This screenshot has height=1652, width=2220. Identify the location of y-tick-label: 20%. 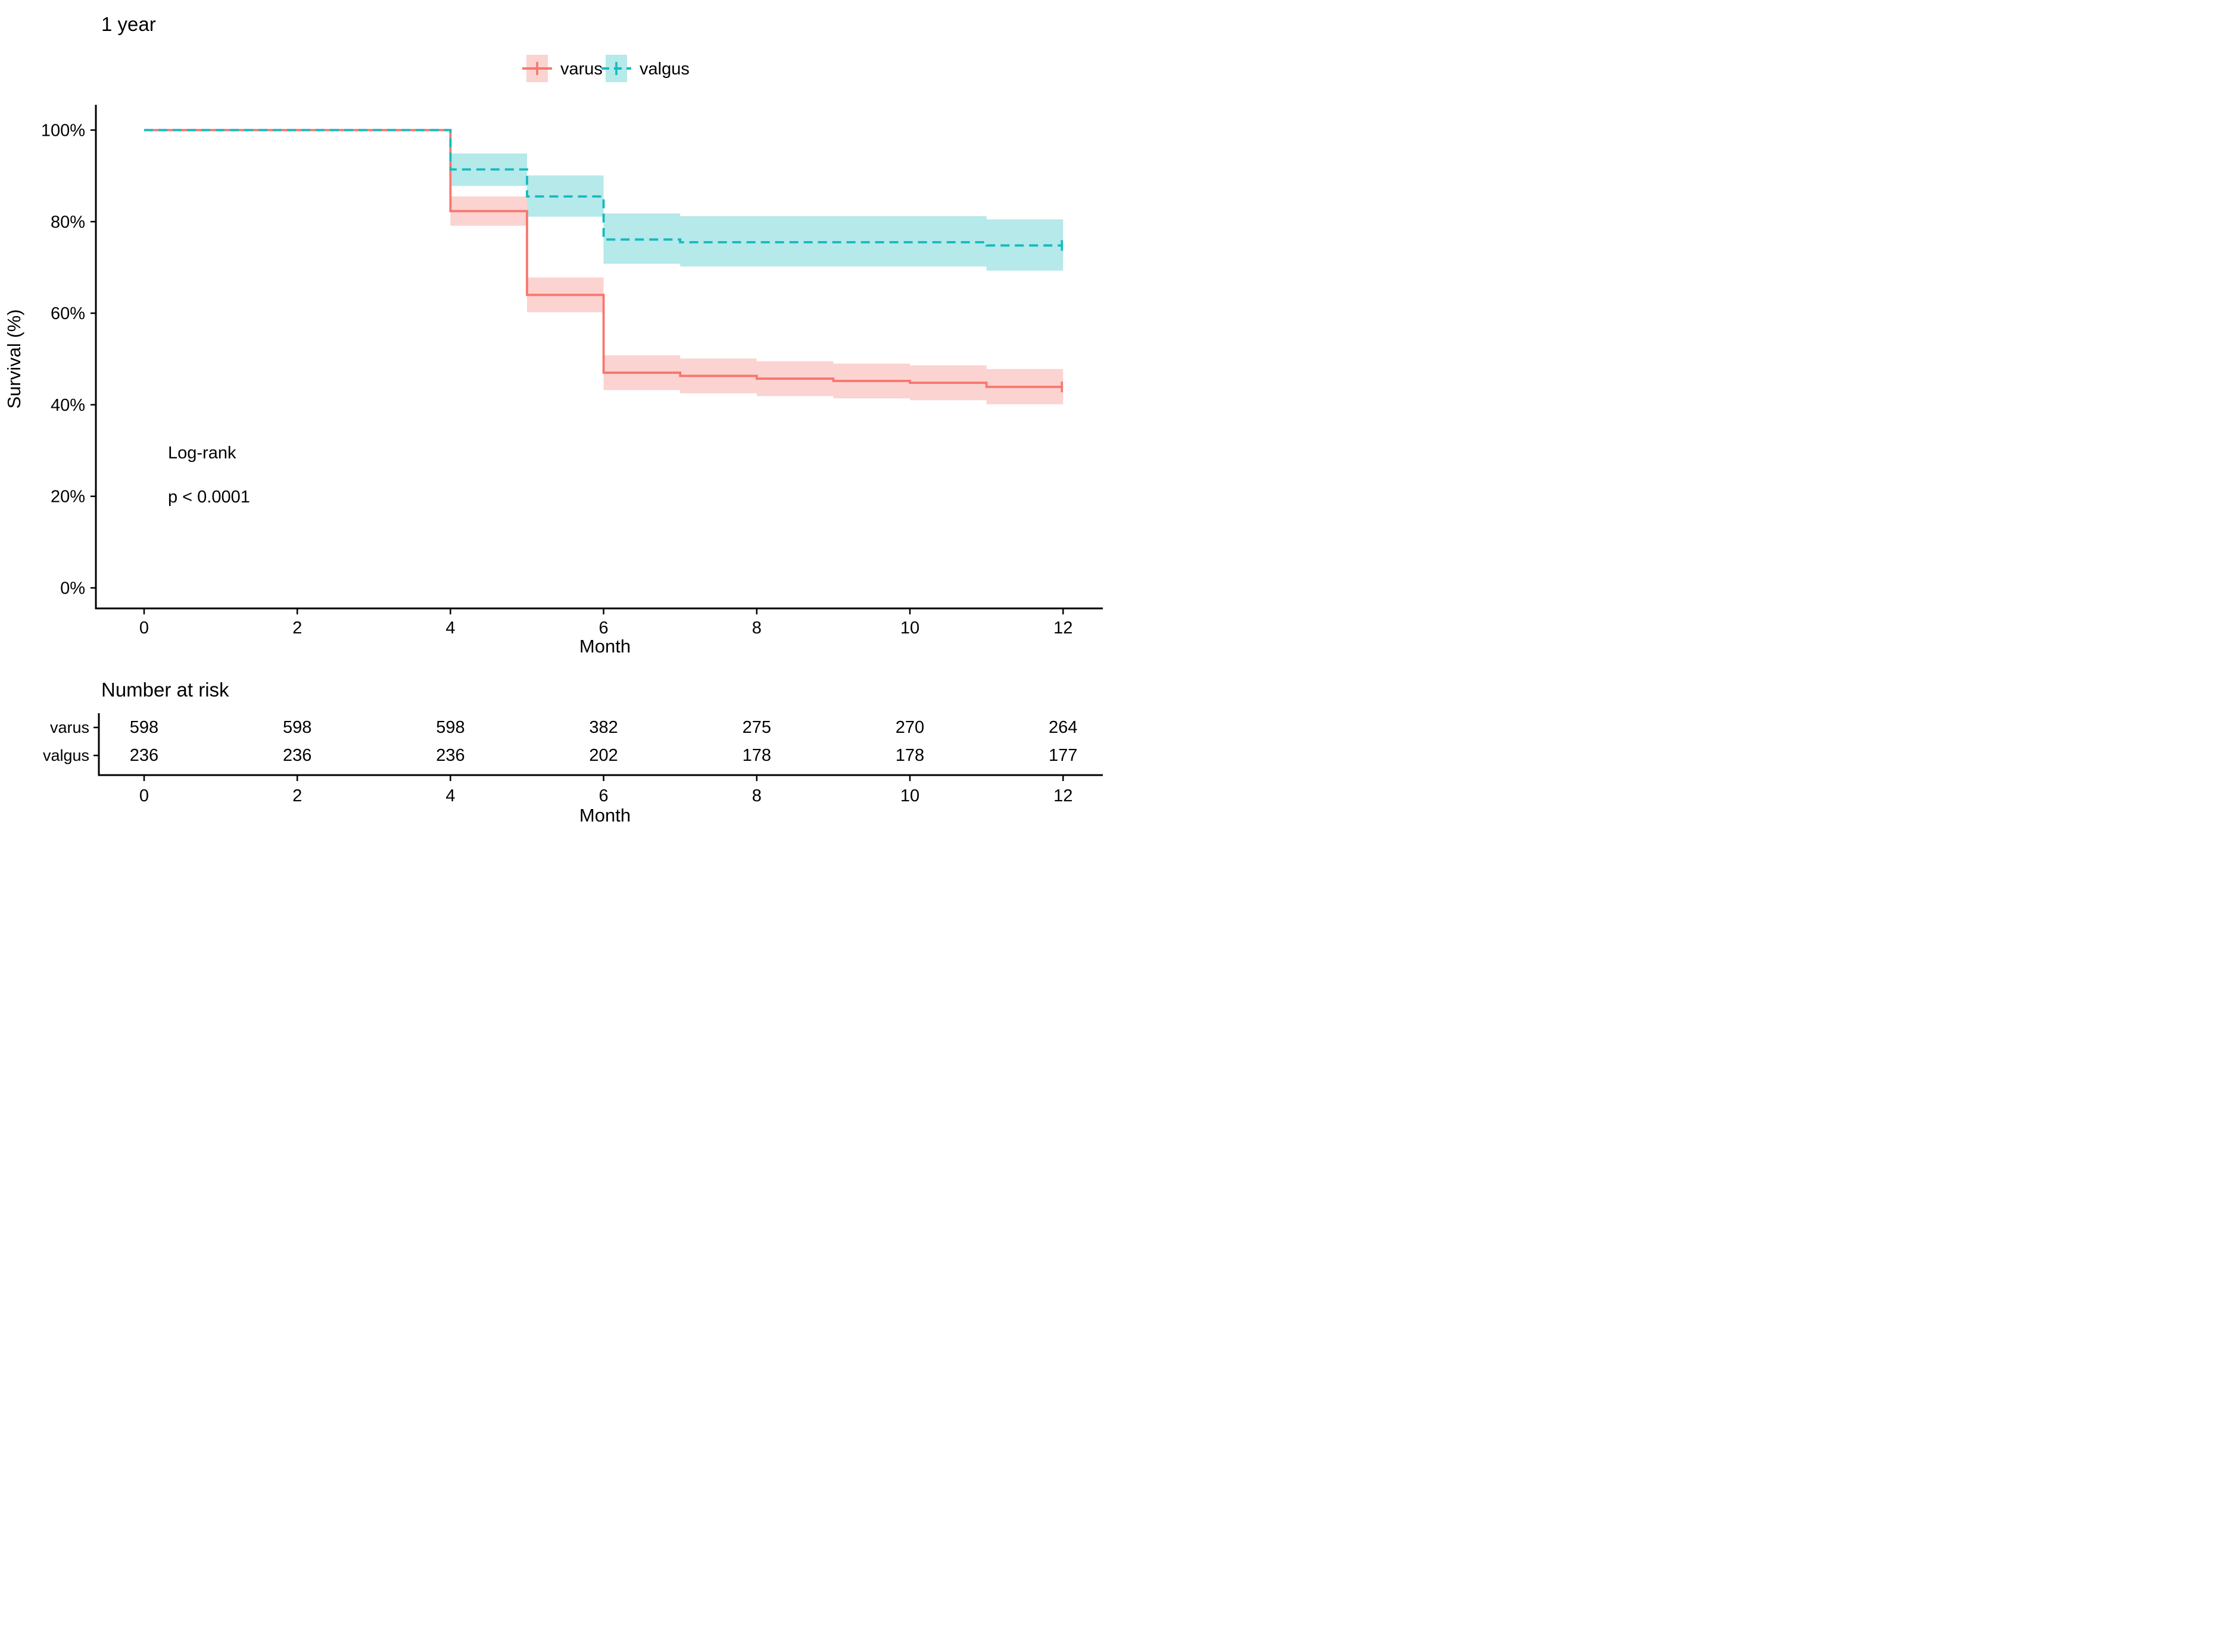
(68, 497).